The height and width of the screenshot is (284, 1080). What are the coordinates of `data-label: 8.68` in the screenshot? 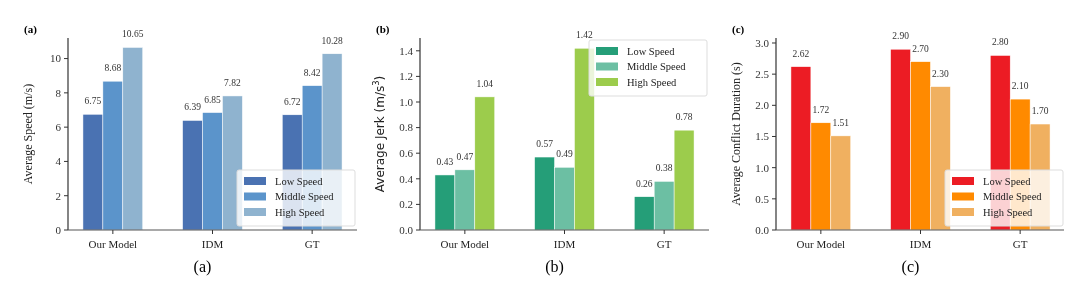 It's located at (113, 68).